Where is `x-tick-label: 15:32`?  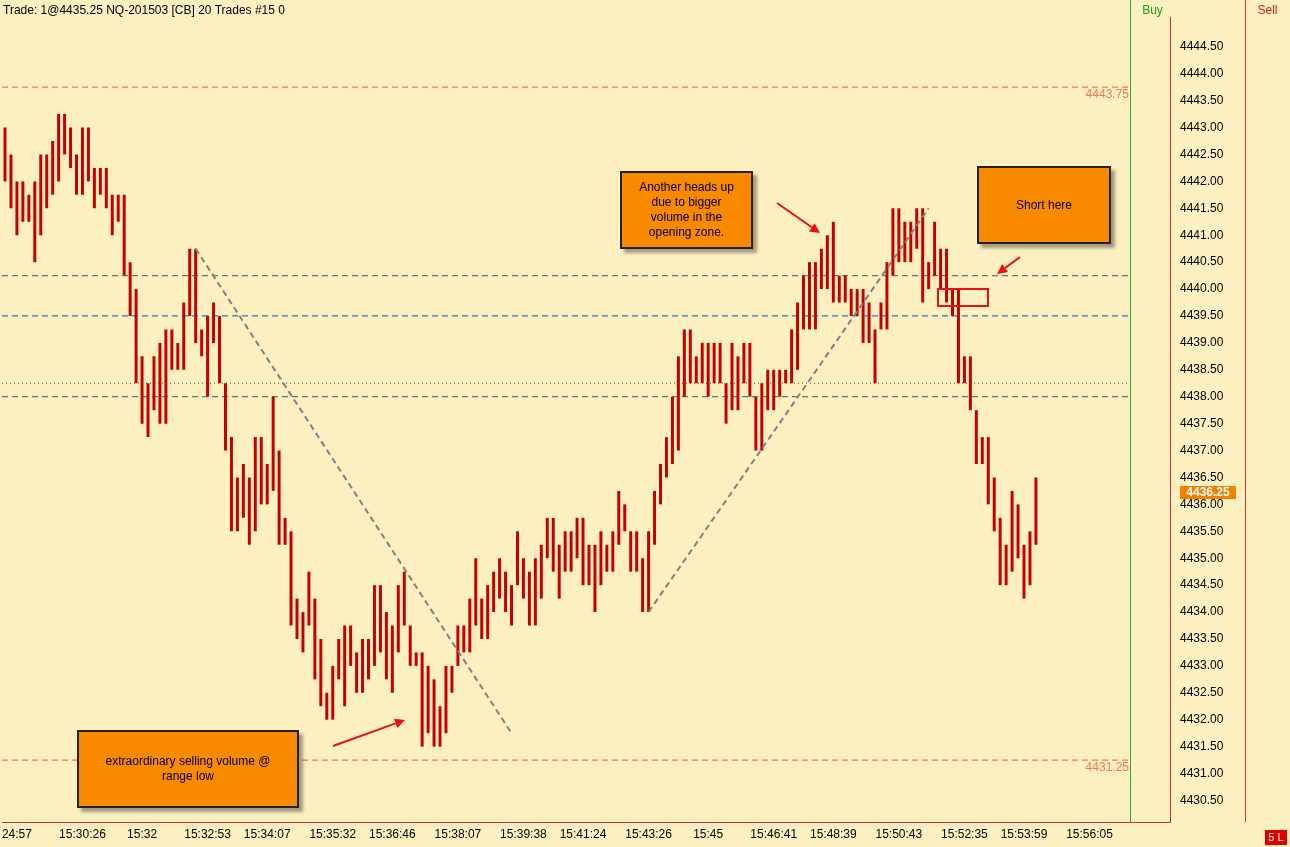 x-tick-label: 15:32 is located at coordinates (142, 833).